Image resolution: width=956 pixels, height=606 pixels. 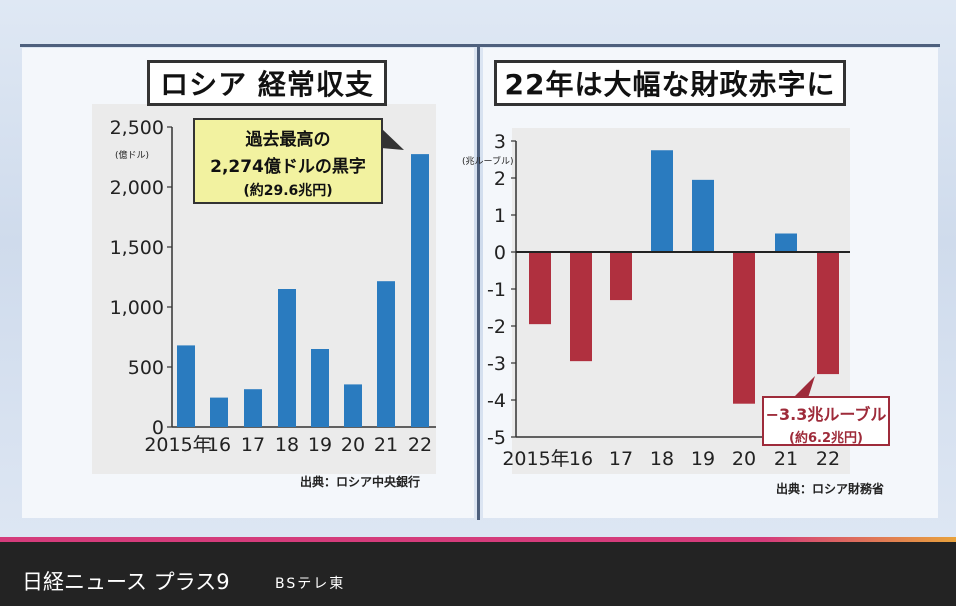 I want to click on right-x-tick-label: 22, so click(x=828, y=459).